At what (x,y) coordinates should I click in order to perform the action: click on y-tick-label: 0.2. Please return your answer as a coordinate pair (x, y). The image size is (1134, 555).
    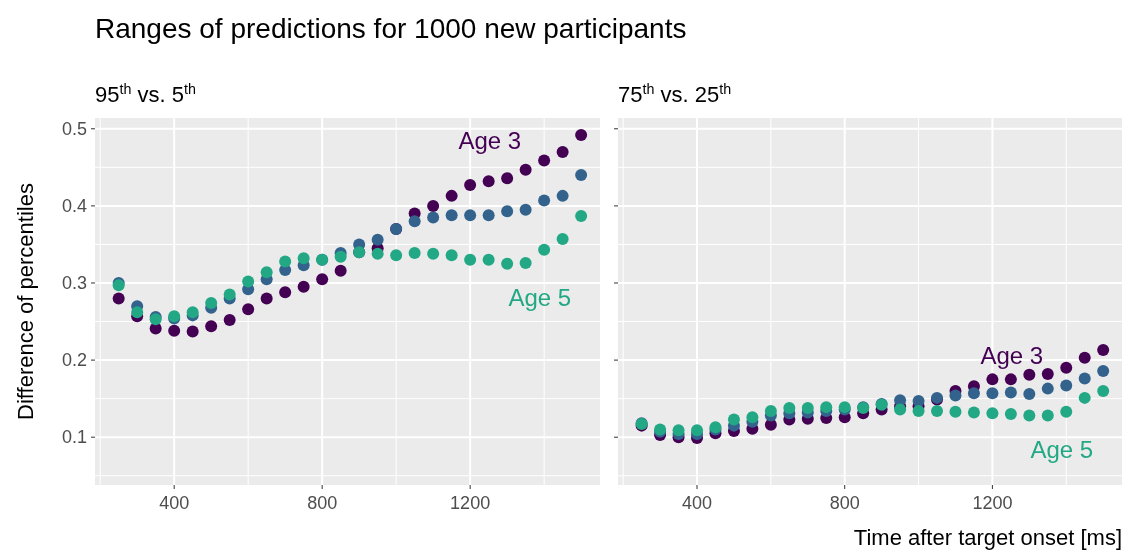
    Looking at the image, I should click on (74, 360).